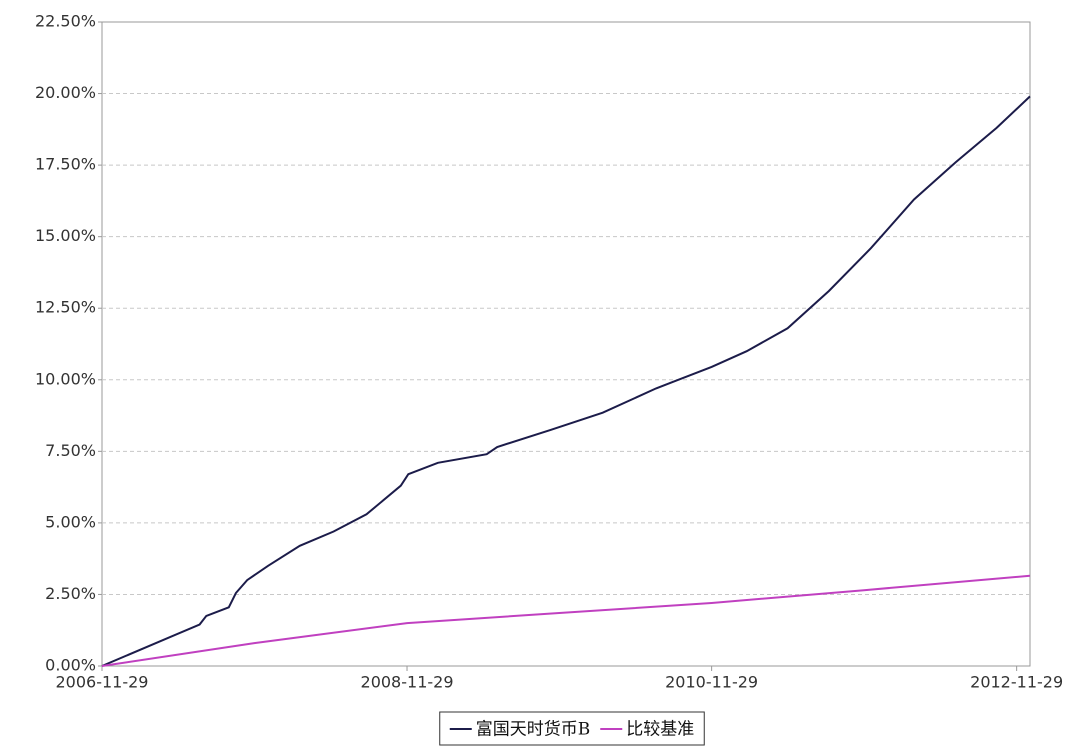  Describe the element at coordinates (70, 521) in the screenshot. I see `y-tick-label: 5.00%` at that location.